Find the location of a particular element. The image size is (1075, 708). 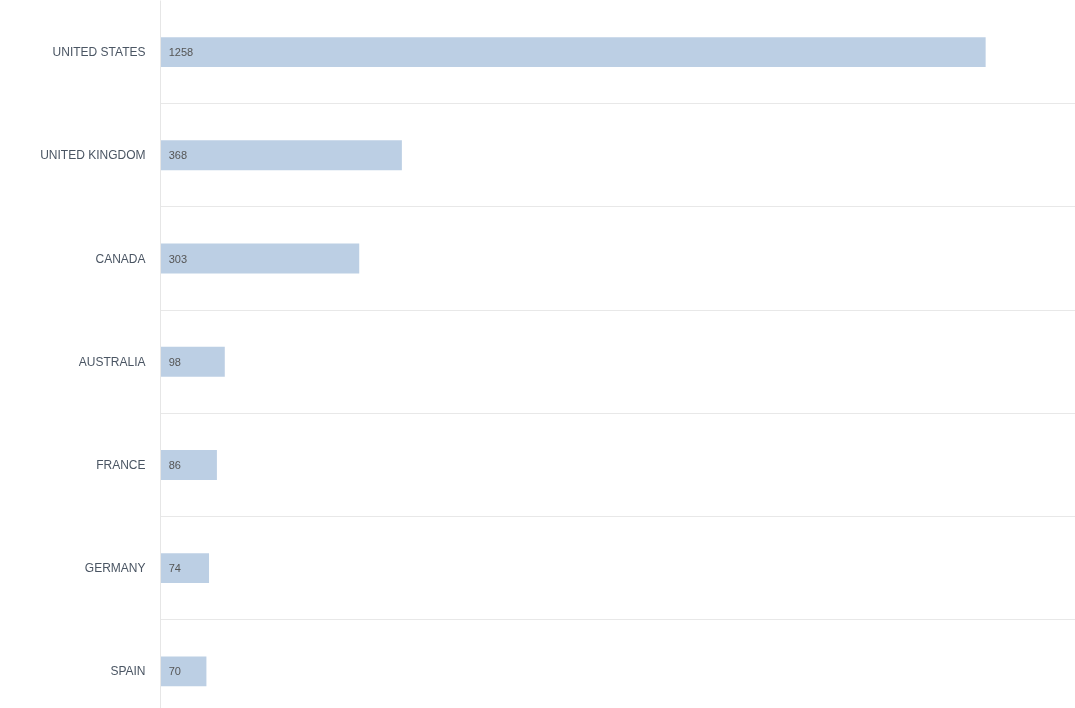

data-label: 1258 is located at coordinates (181, 52).